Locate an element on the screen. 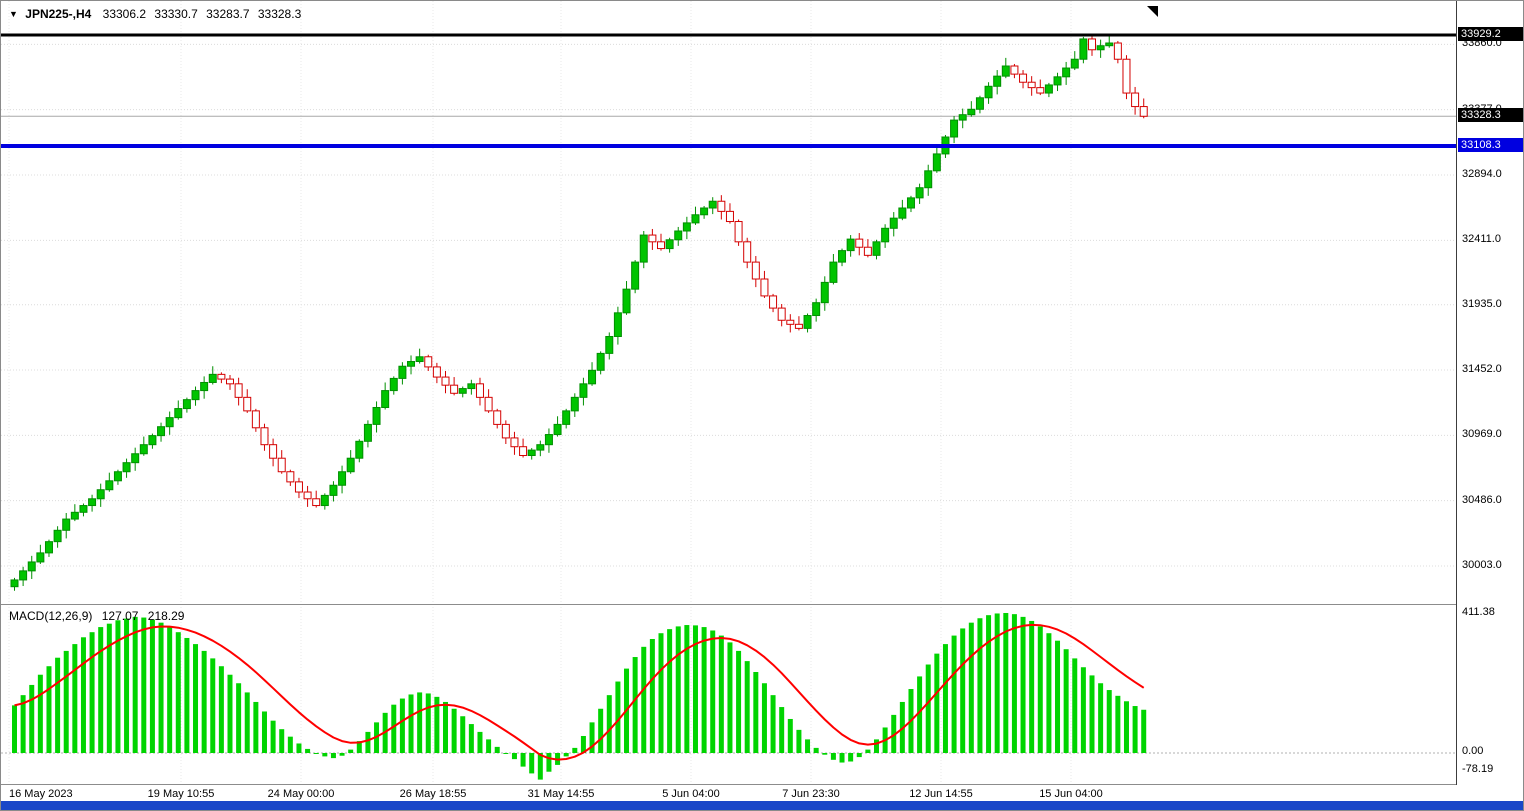  time-tick-label: 26 May 18:55 is located at coordinates (433, 794).